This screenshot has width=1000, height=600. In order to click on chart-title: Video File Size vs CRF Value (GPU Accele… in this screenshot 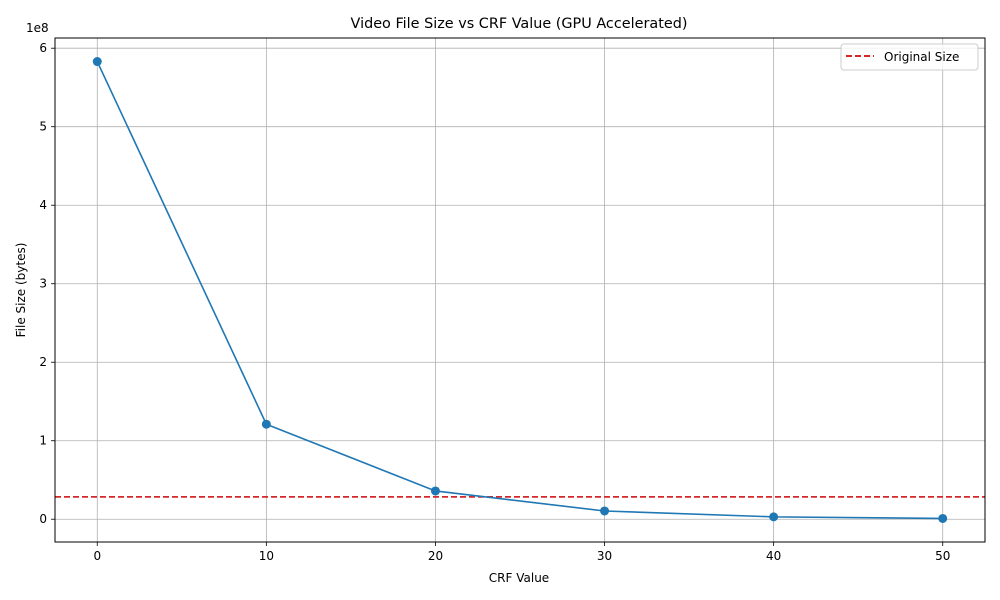, I will do `click(519, 24)`.